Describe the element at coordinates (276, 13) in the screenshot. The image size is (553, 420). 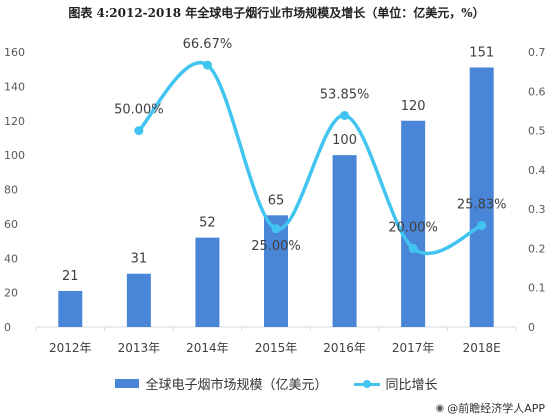
I see `chart-title: 图表 4:2012-2018 年全球电子烟行业市场规模及增长（单位：亿美元，%）` at that location.